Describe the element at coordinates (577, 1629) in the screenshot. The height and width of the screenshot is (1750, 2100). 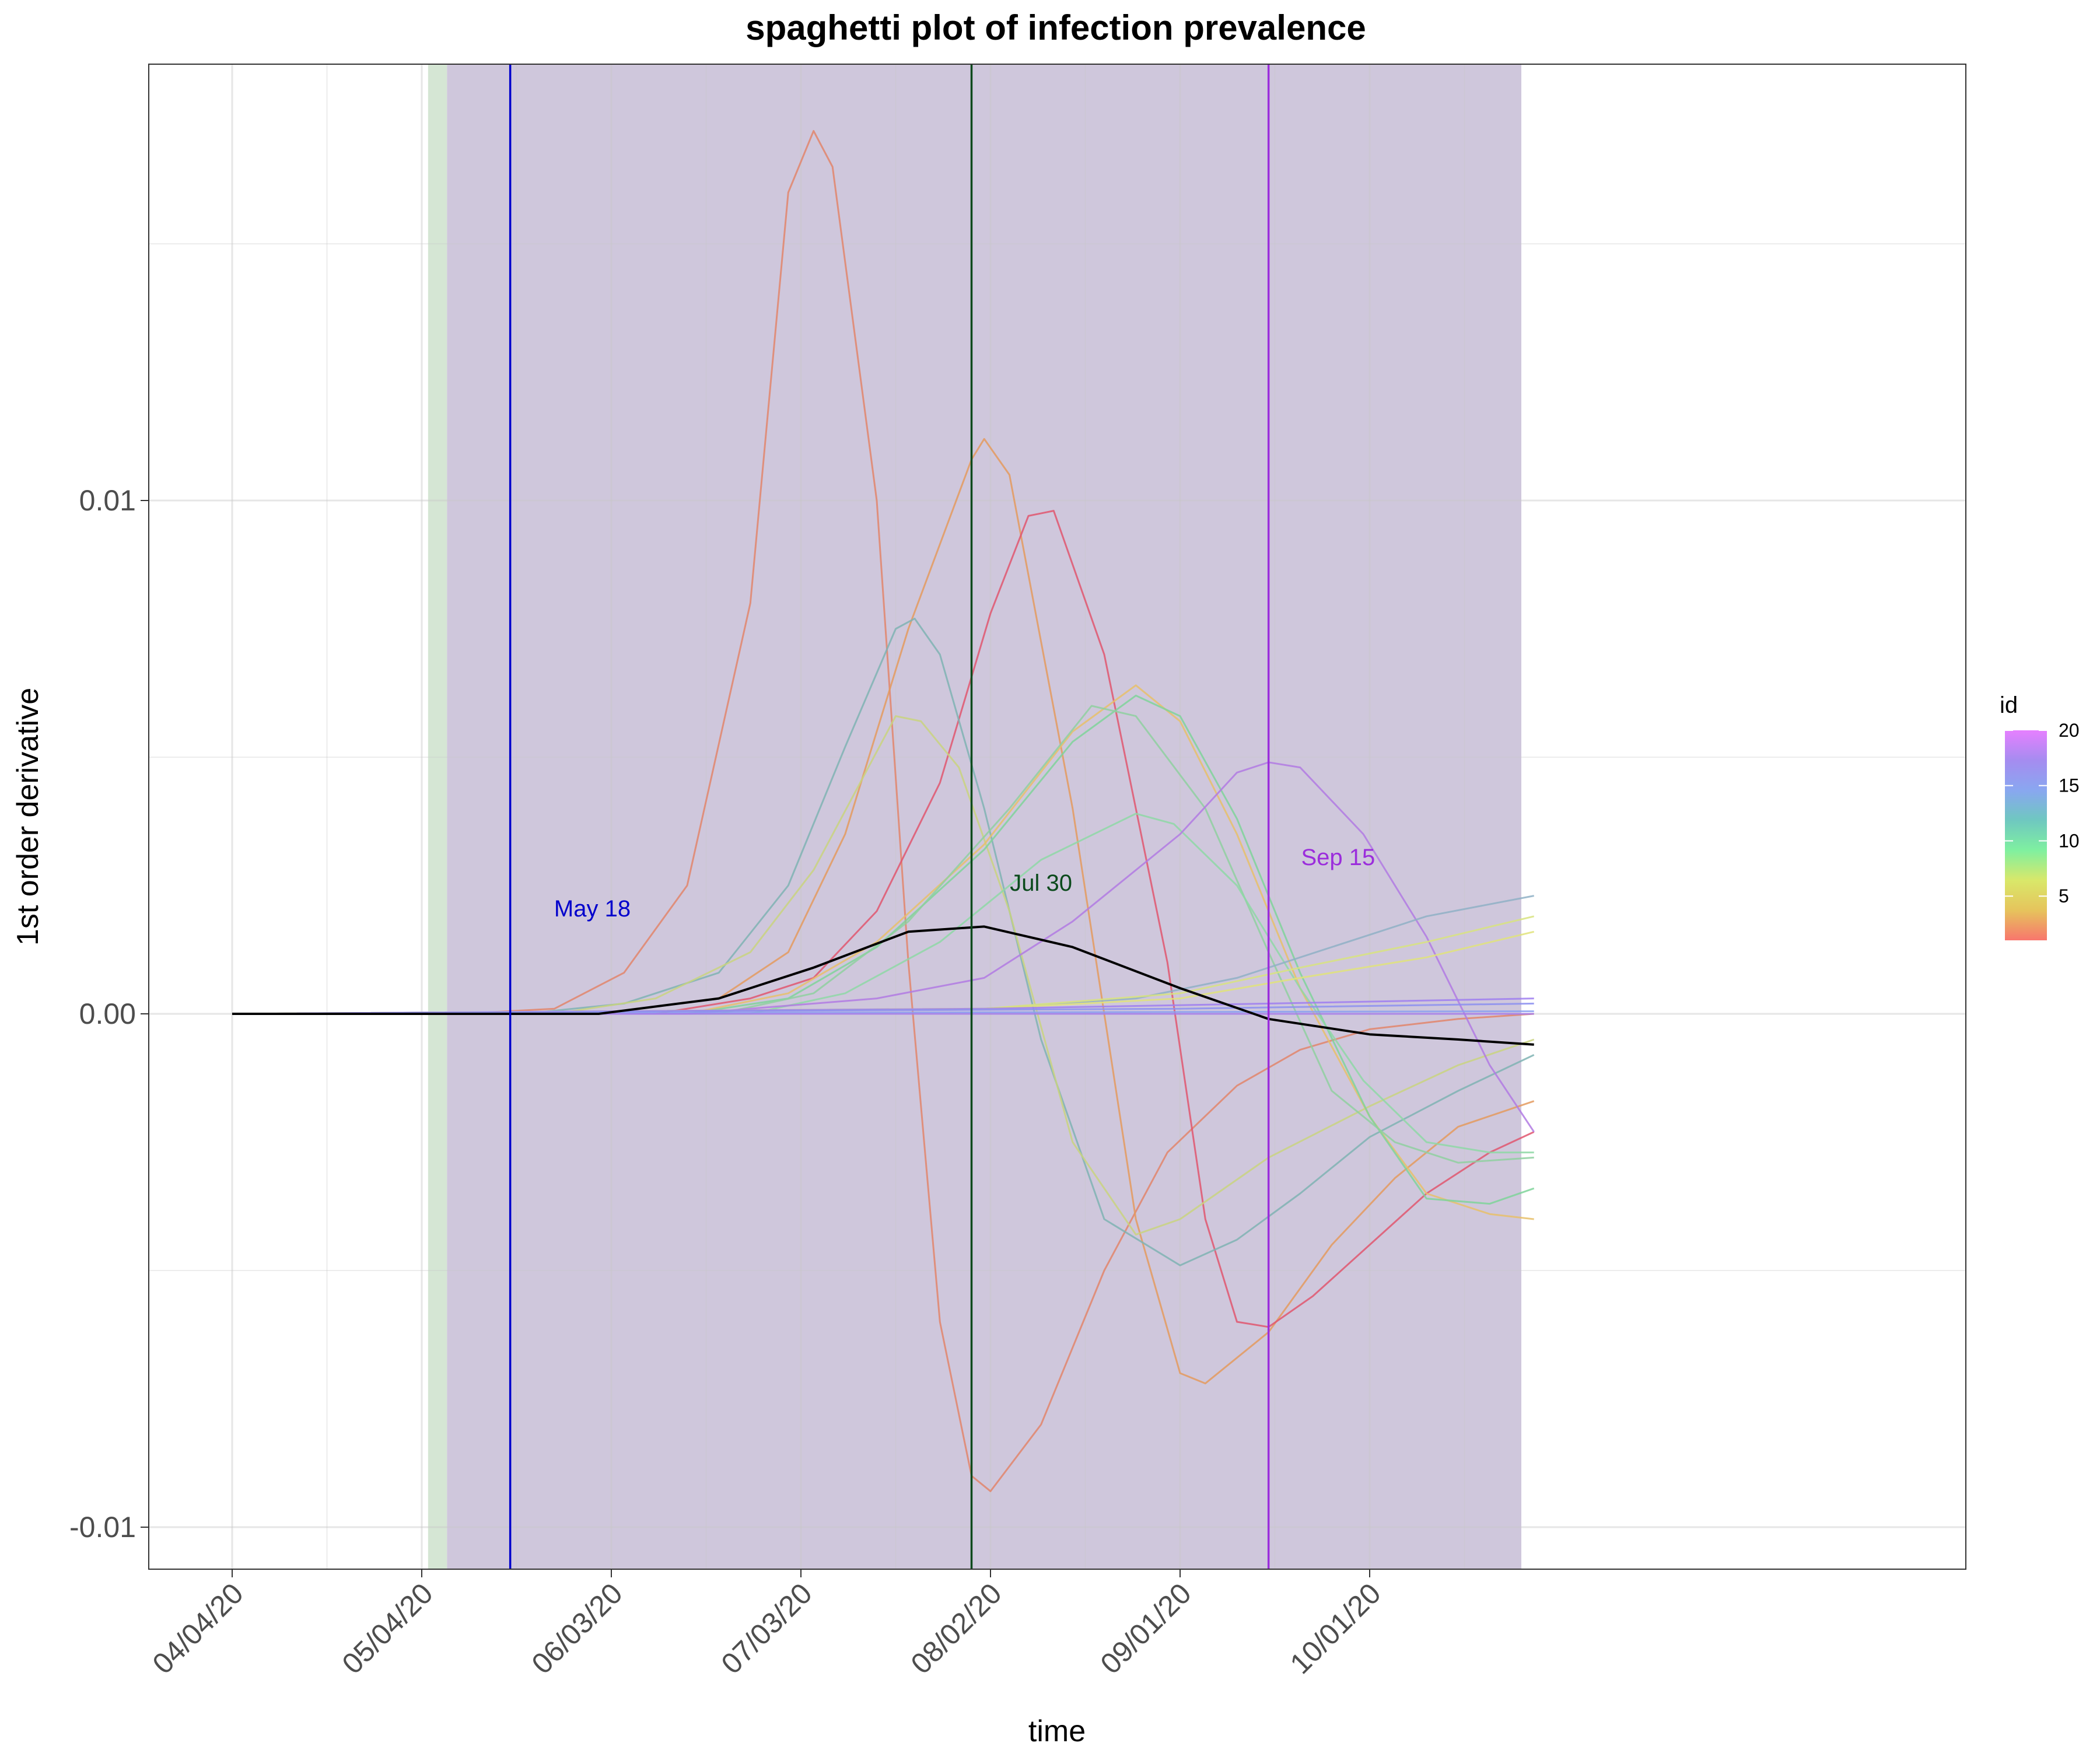
I see `x-tick-label-3: 06/03/20` at that location.